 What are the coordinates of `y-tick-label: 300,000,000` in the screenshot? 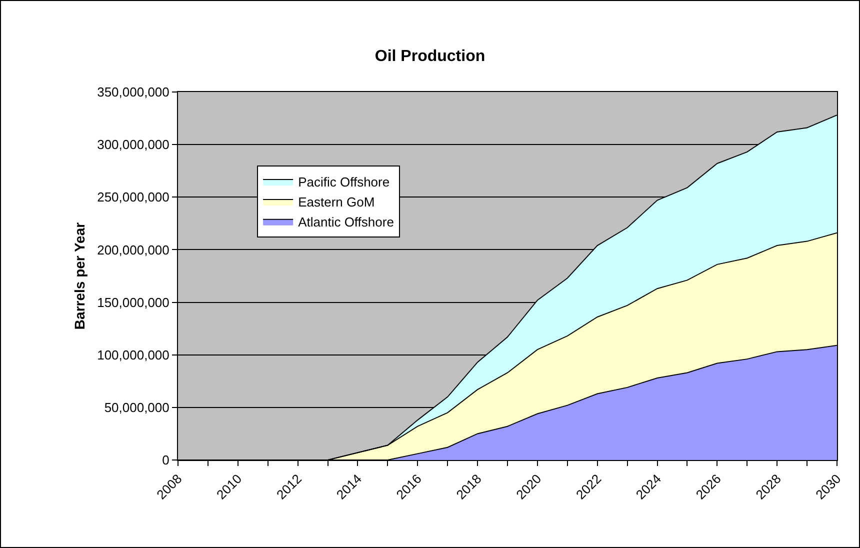 It's located at (133, 144).